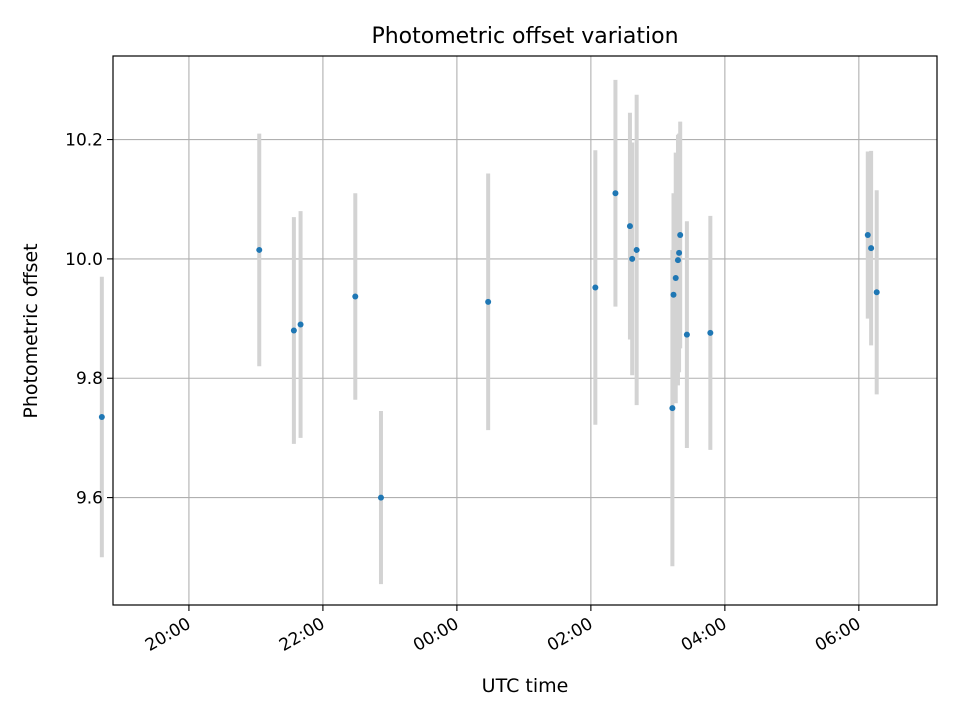  What do you see at coordinates (524, 36) in the screenshot?
I see `chart-title: Photometric offset variation` at bounding box center [524, 36].